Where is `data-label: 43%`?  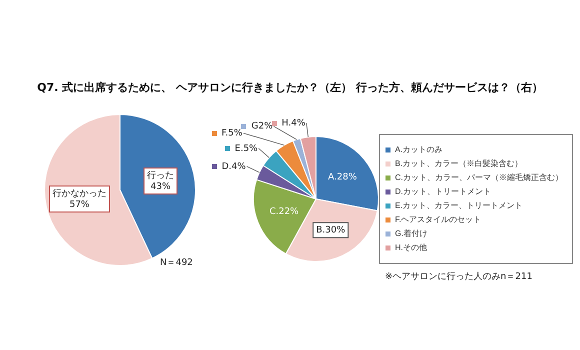 data-label: 43% is located at coordinates (160, 187).